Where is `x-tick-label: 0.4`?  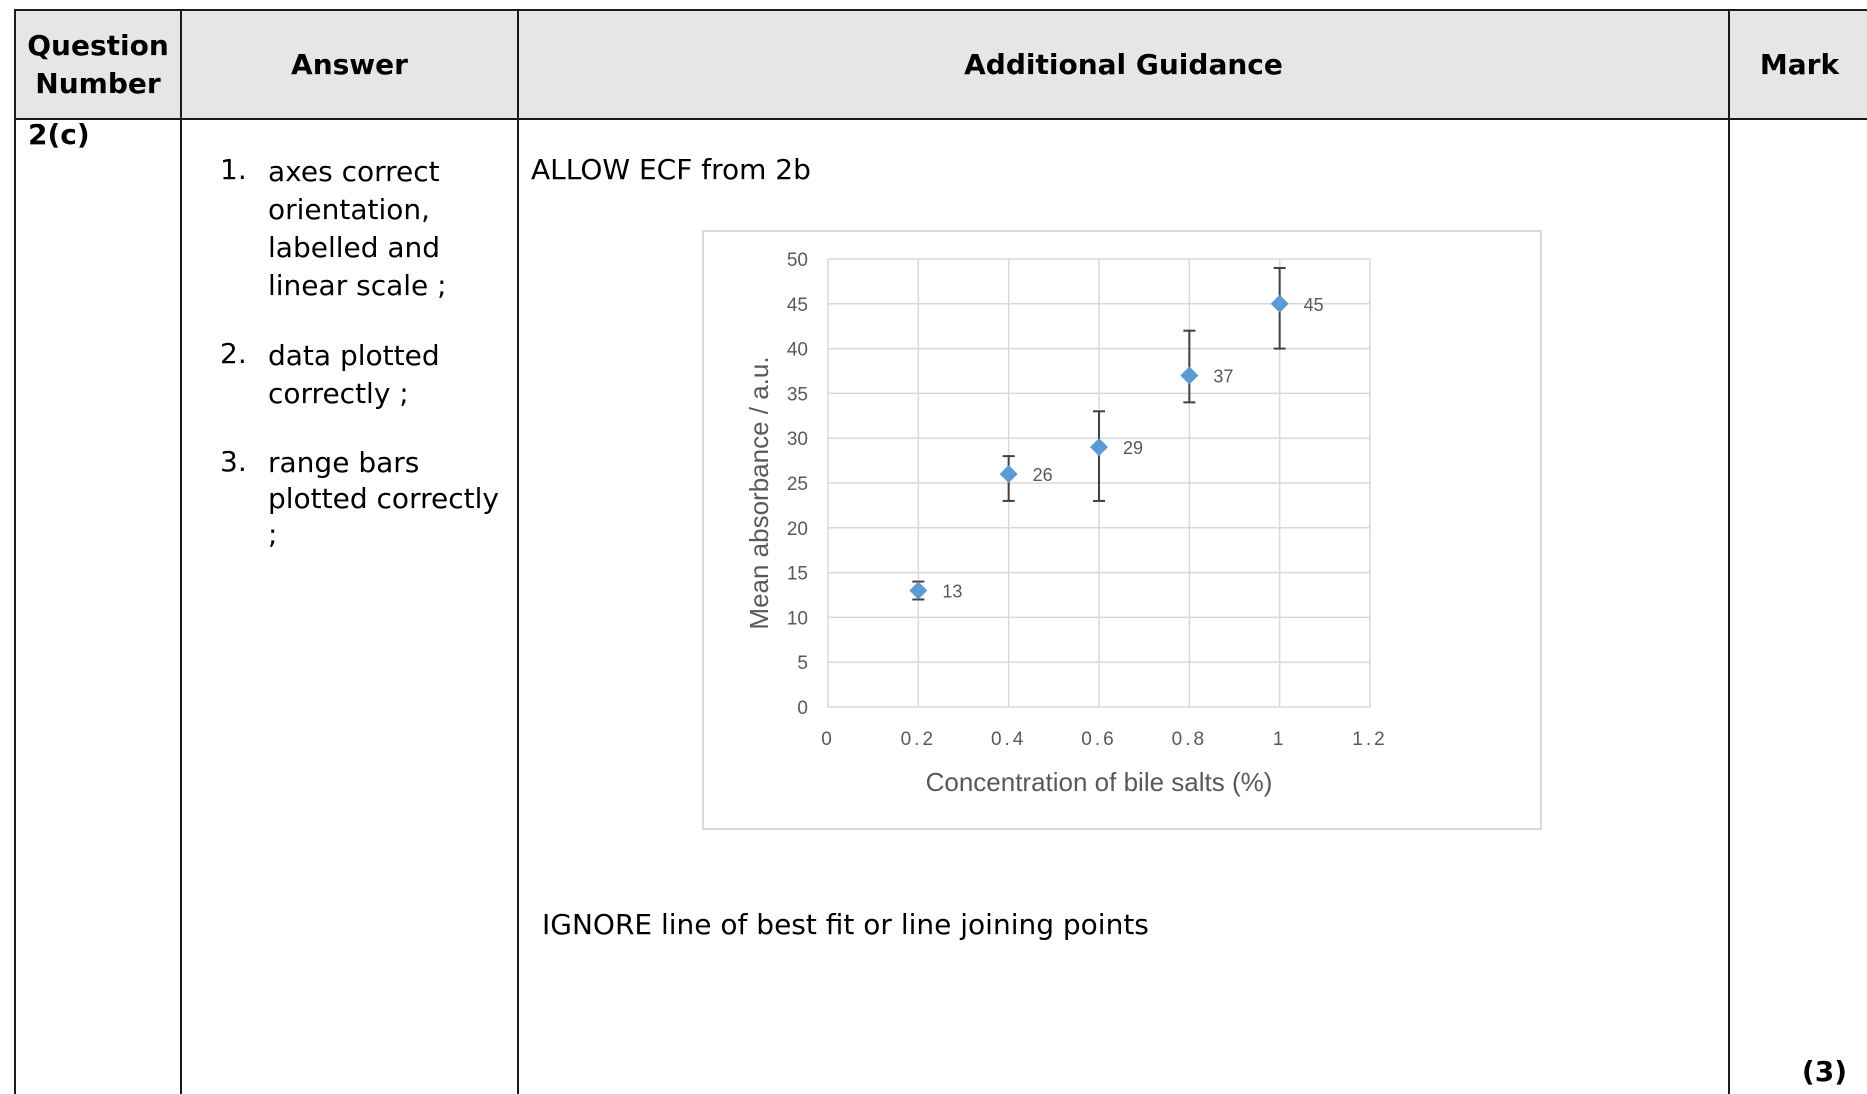
x-tick-label: 0.4 is located at coordinates (1008, 739).